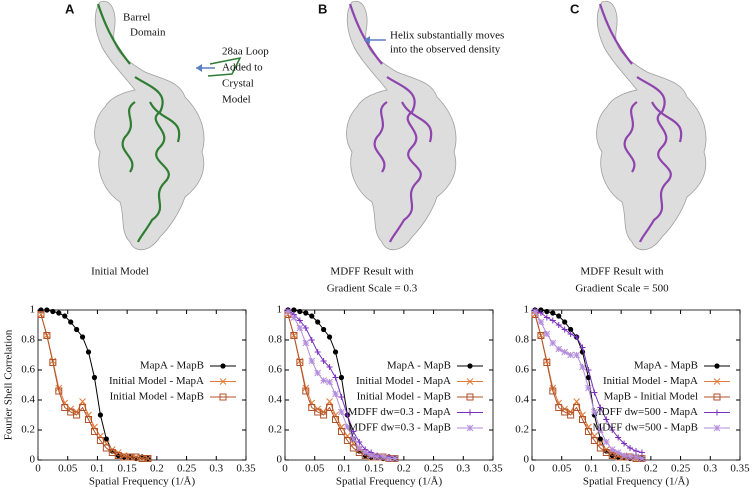  What do you see at coordinates (242, 68) in the screenshot?
I see `annotation: Added to` at bounding box center [242, 68].